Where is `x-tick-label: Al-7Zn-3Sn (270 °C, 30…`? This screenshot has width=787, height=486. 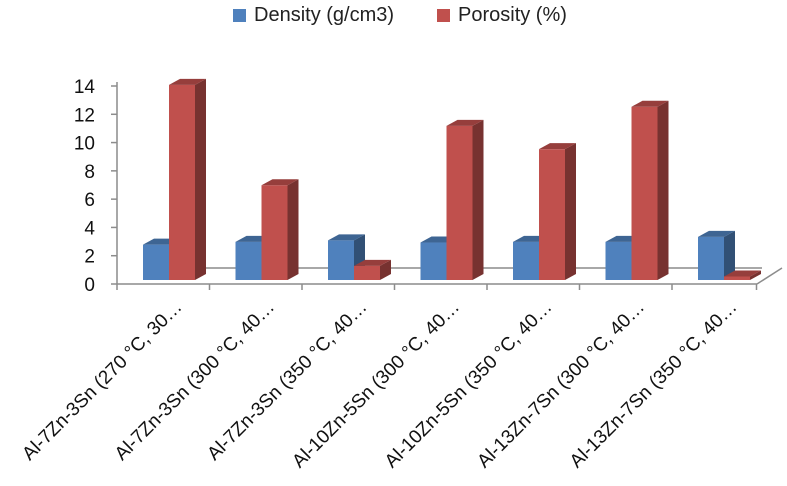
x-tick-label: Al-7Zn-3Sn (270 °C, 30… is located at coordinates (102, 381).